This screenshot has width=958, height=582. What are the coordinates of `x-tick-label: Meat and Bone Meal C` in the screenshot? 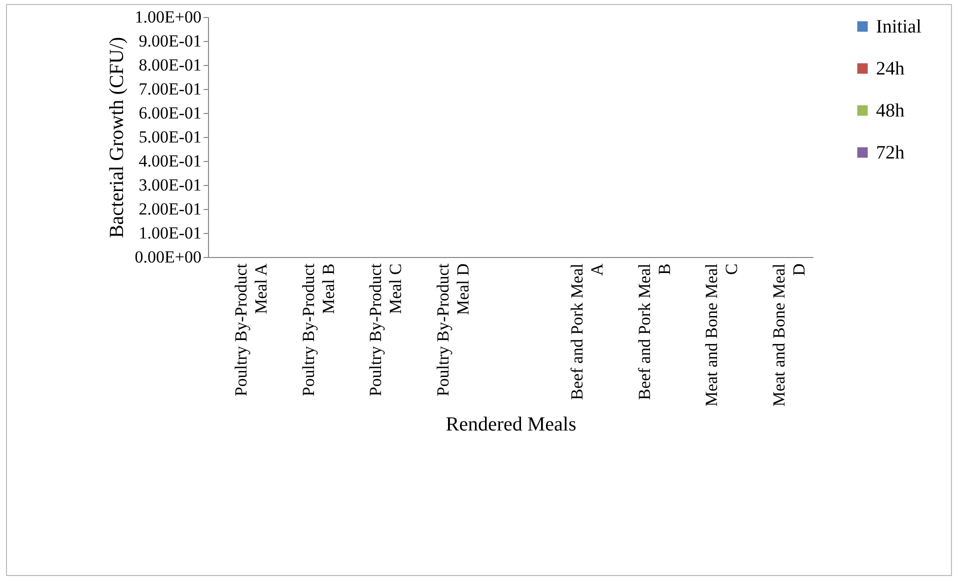 It's located at (722, 335).